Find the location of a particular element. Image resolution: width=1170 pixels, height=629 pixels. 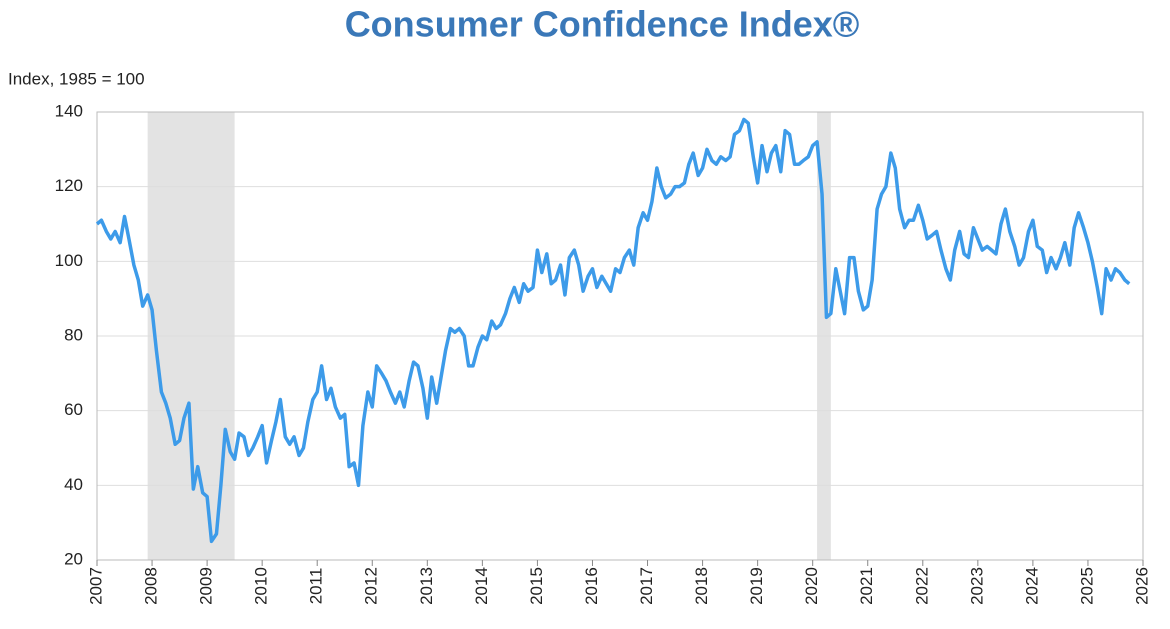

y-tick-label: 20 is located at coordinates (73, 558).